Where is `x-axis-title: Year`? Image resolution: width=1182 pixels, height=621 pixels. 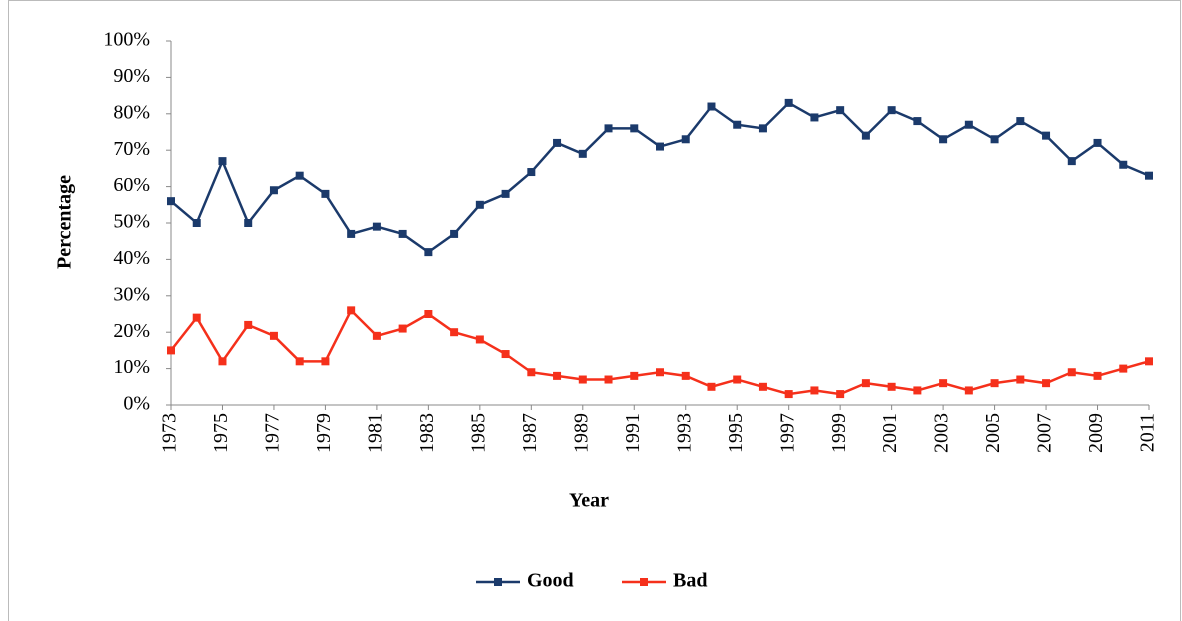
x-axis-title: Year is located at coordinates (589, 501).